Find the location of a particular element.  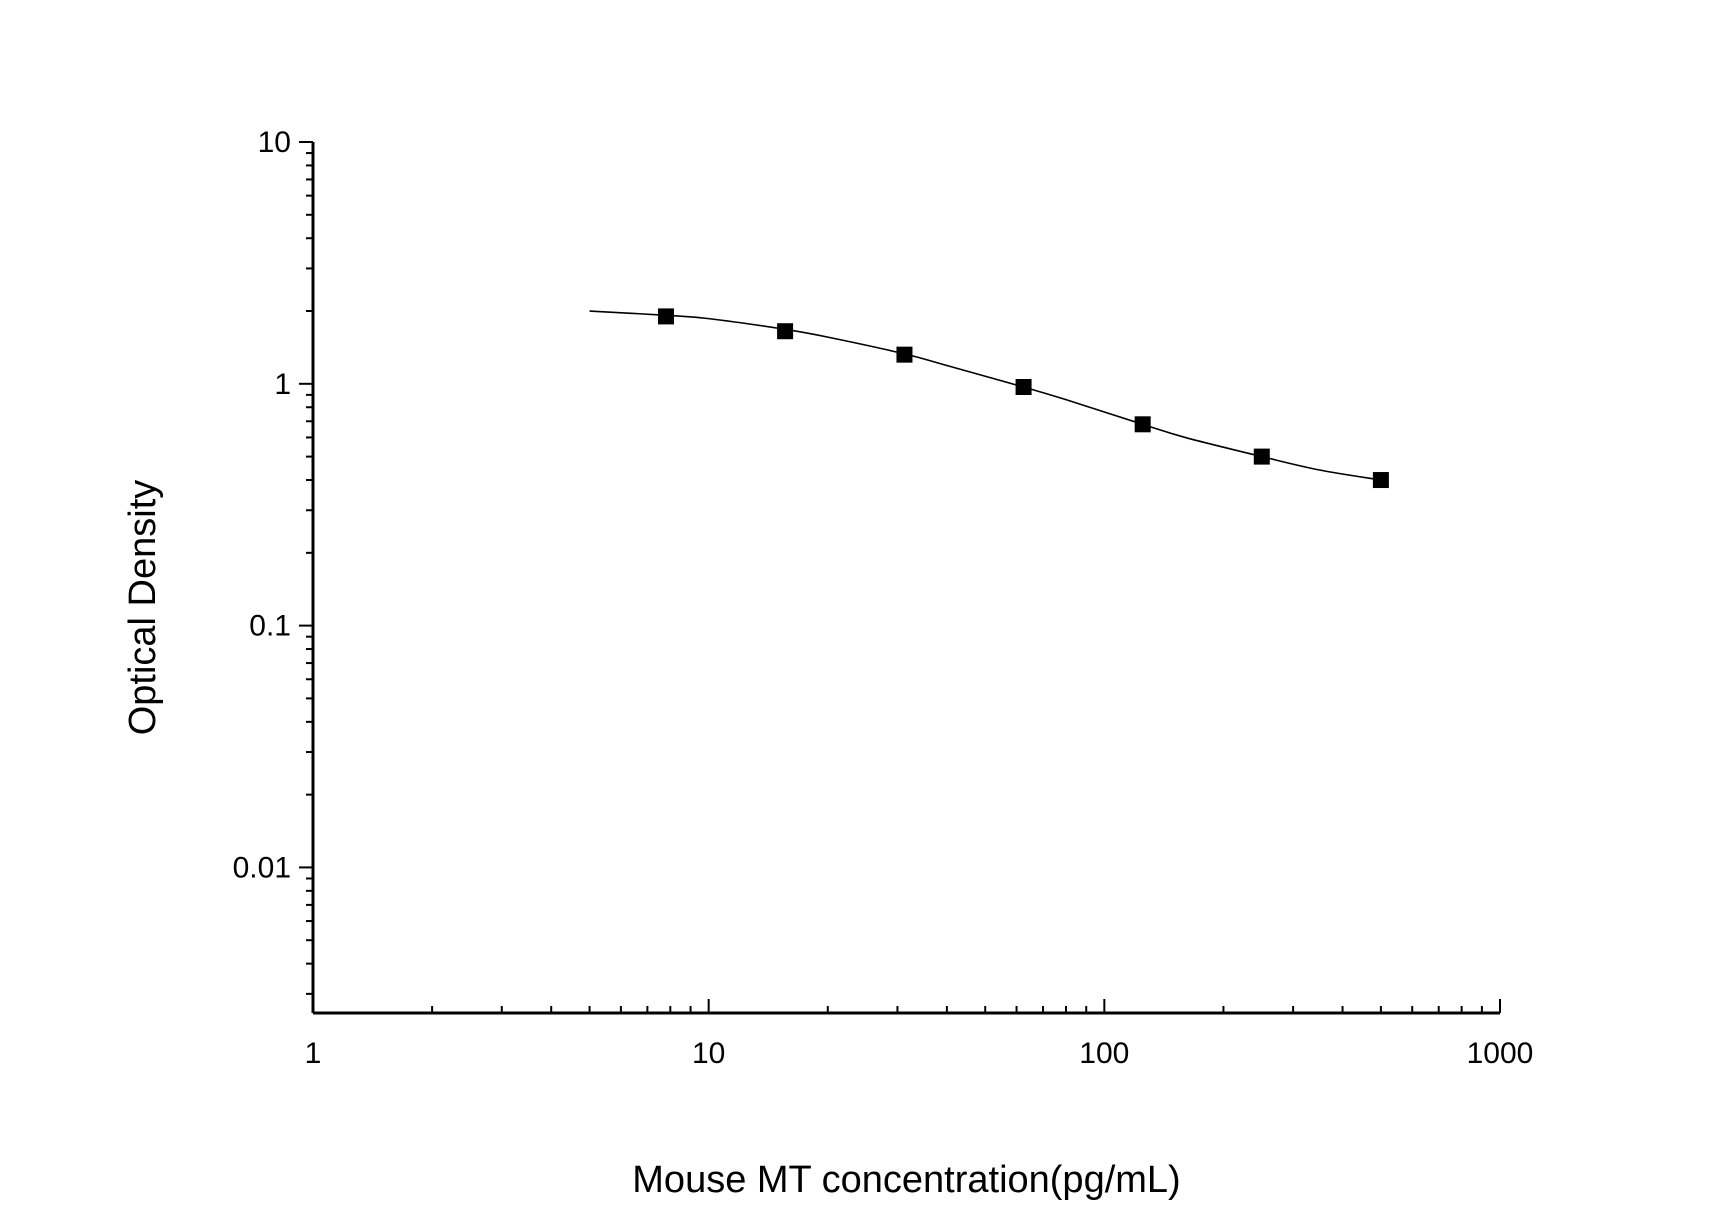

fit-curve-group is located at coordinates (985, 395).